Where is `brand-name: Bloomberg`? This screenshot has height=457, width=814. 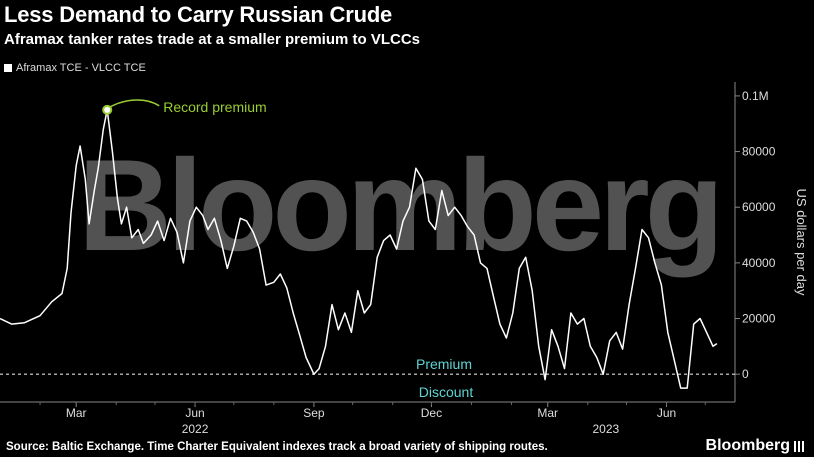 brand-name: Bloomberg is located at coordinates (747, 445).